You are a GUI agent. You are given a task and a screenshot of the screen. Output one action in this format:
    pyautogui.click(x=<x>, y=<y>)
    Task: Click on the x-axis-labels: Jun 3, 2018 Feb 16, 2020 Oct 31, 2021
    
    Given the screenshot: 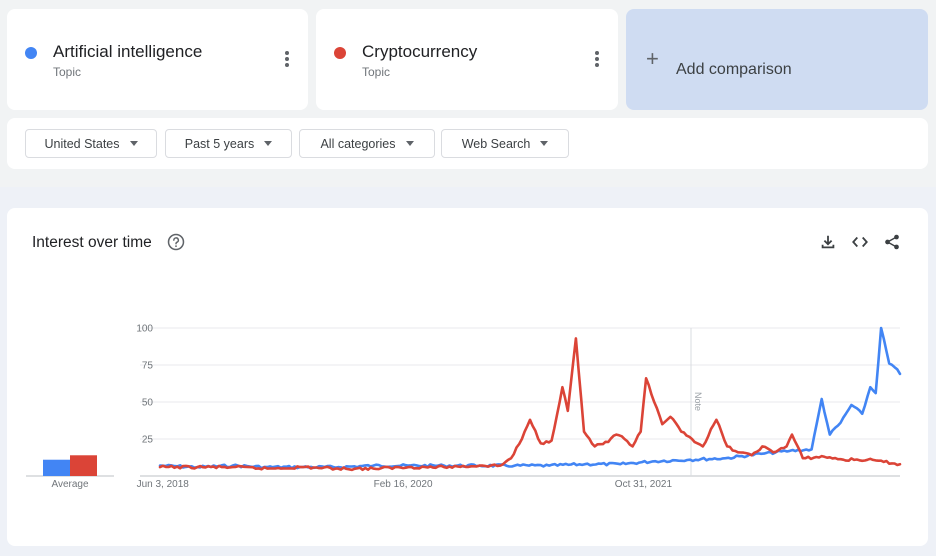 What is the action you would take?
    pyautogui.click(x=405, y=484)
    